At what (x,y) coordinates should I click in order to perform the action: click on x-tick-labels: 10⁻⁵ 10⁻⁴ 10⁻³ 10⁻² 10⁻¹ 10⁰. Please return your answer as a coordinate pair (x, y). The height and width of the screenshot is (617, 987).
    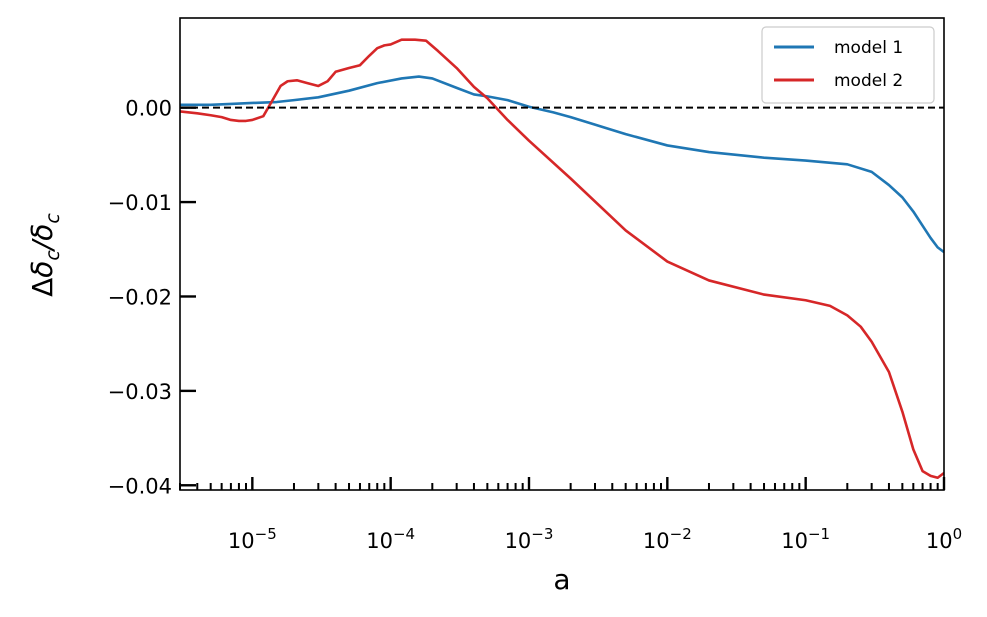
    Looking at the image, I should click on (595, 539).